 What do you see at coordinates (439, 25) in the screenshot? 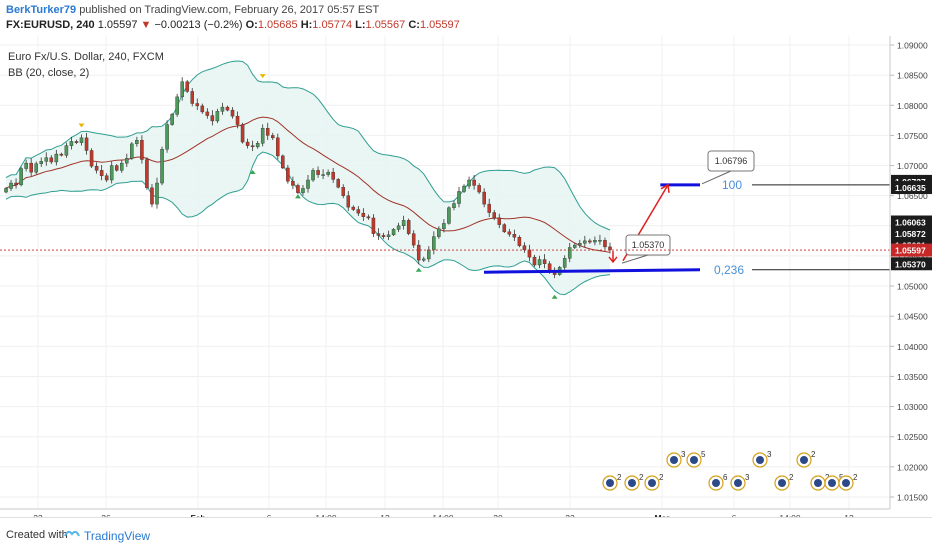
I see `close-value: 1.05597` at bounding box center [439, 25].